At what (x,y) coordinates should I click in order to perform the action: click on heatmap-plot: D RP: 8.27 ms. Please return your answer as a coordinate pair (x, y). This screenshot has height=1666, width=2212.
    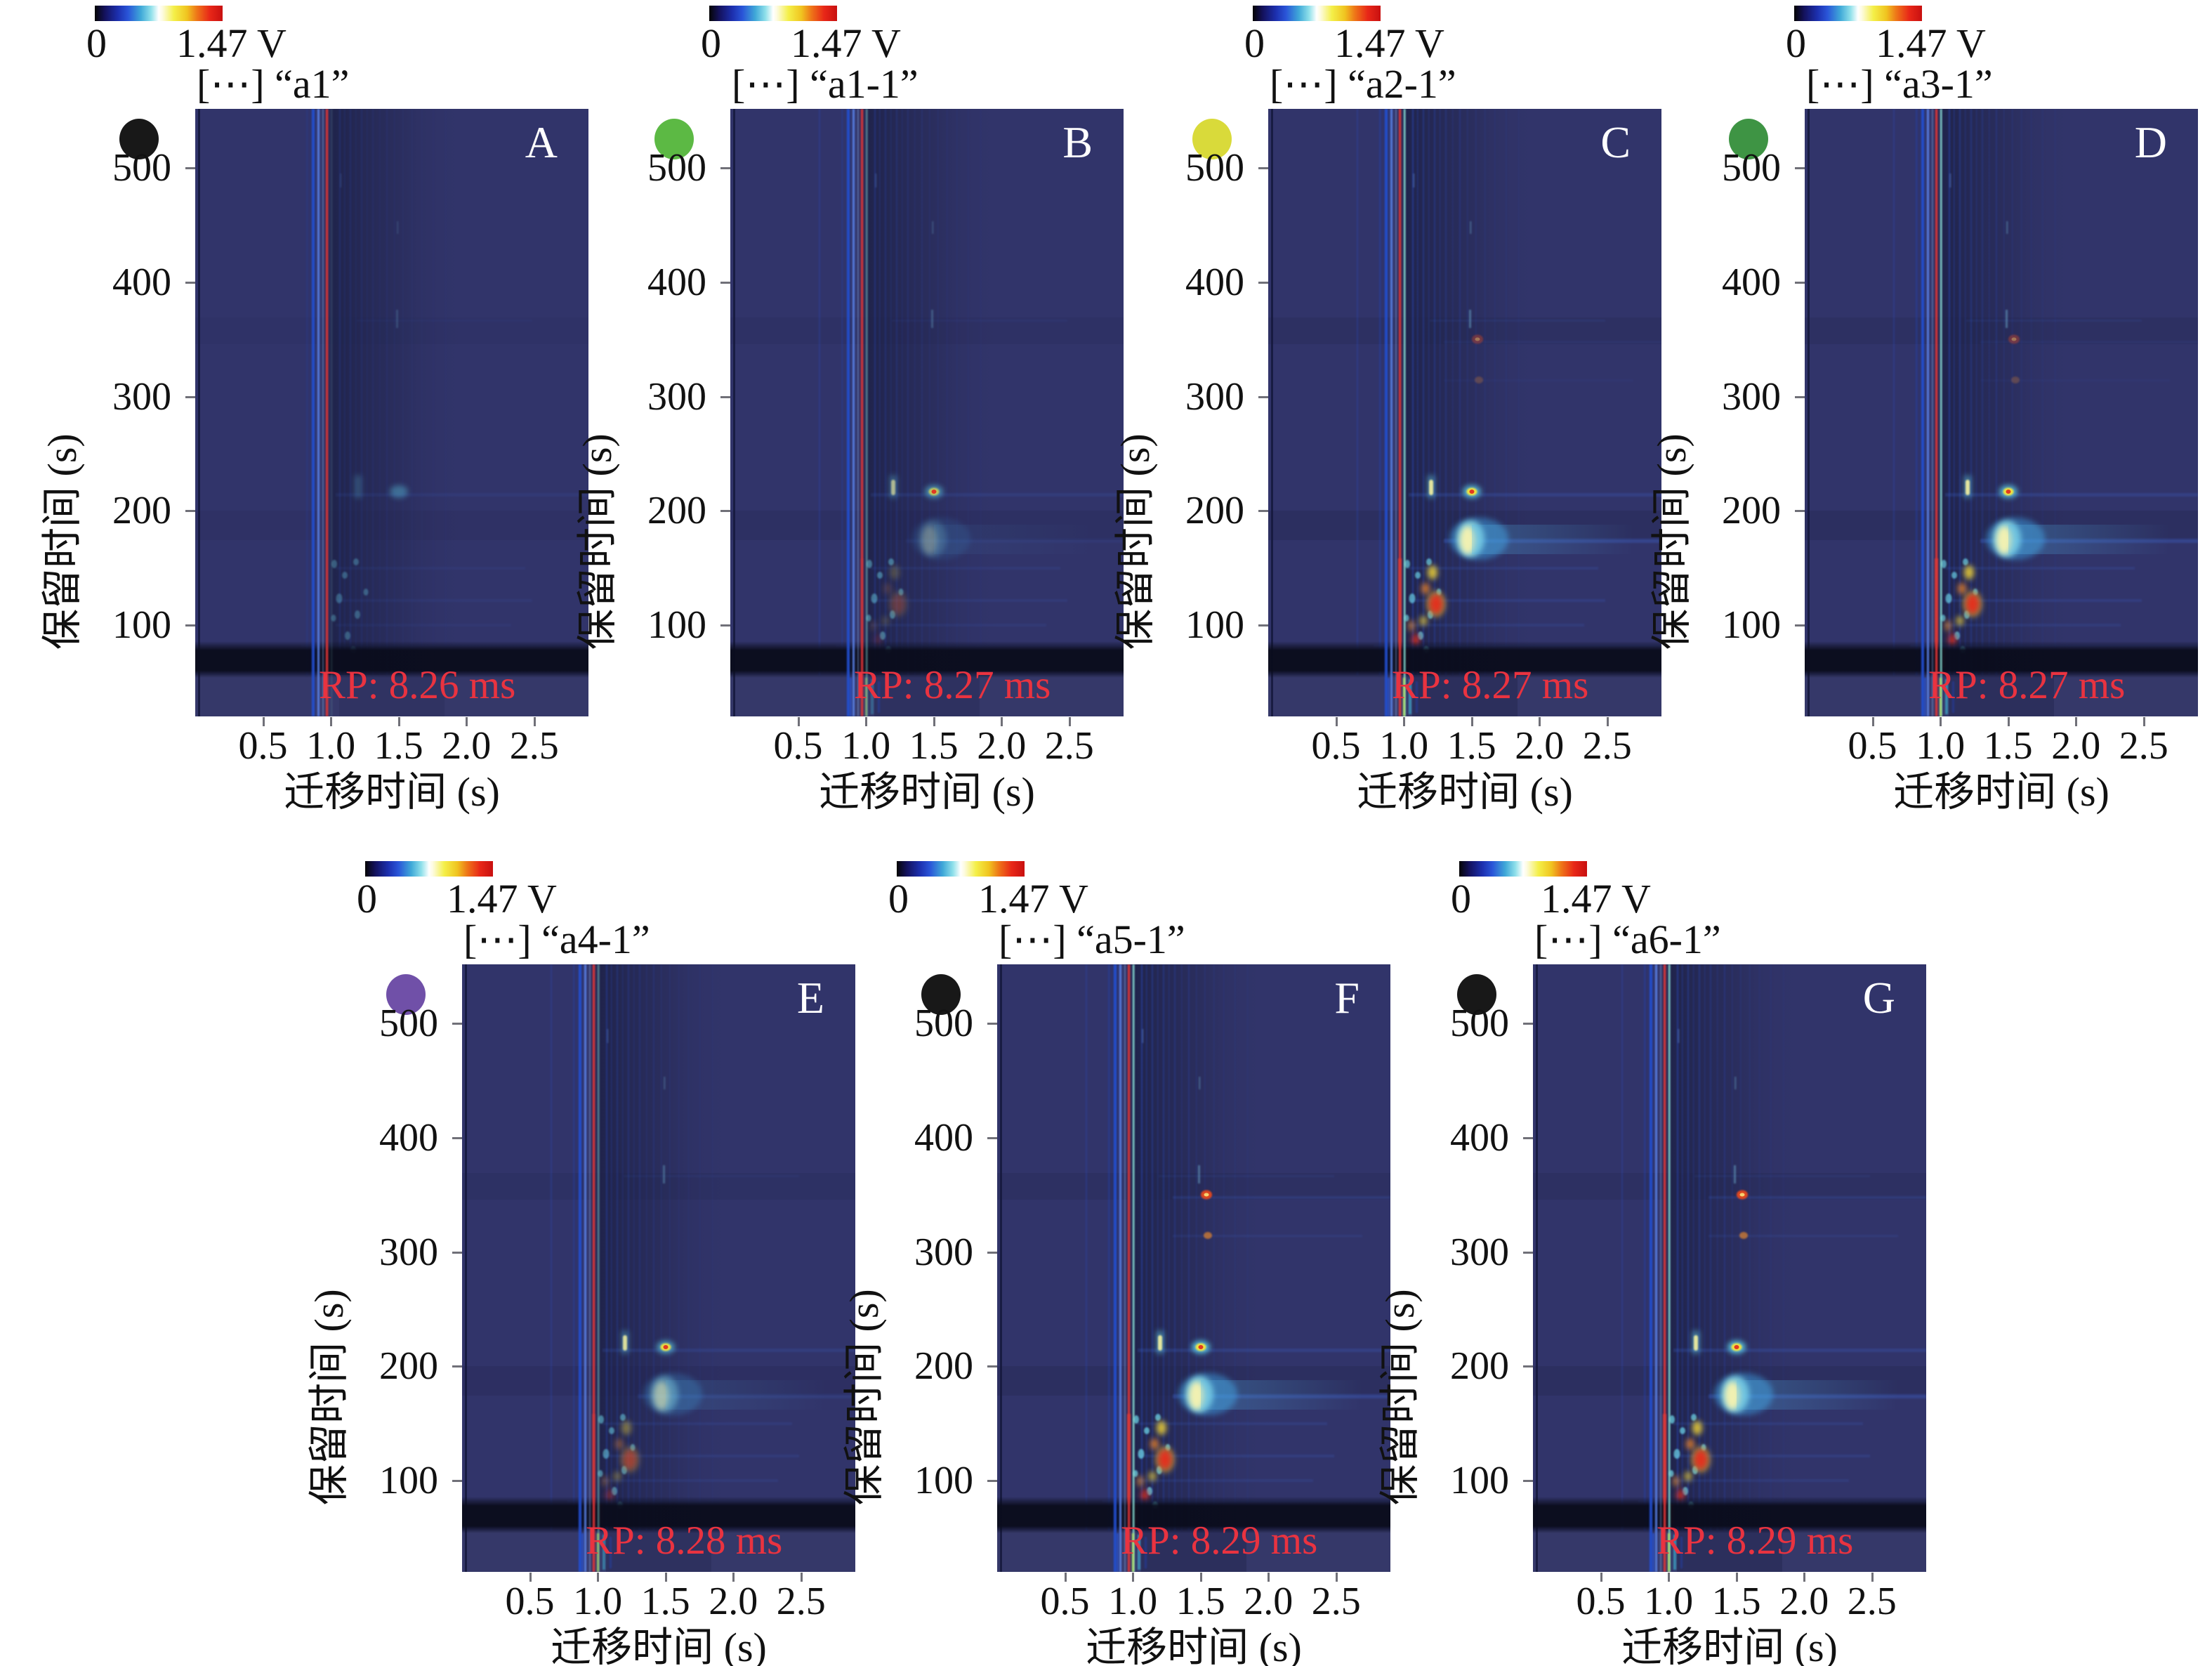
    Looking at the image, I should click on (2001, 412).